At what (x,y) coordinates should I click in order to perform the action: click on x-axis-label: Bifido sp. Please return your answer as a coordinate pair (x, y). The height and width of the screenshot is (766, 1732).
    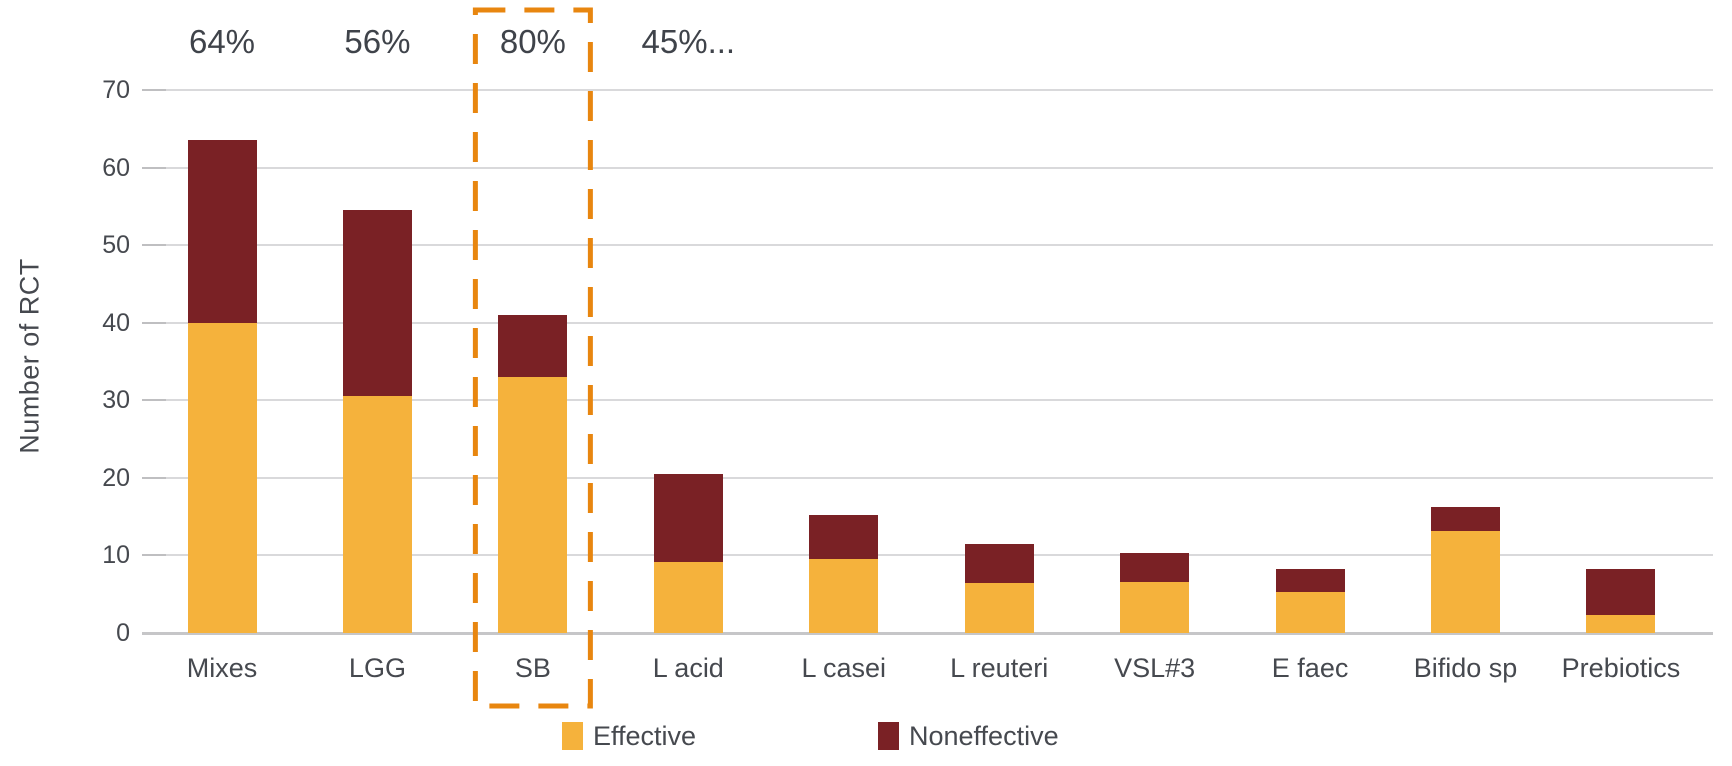
    Looking at the image, I should click on (1465, 668).